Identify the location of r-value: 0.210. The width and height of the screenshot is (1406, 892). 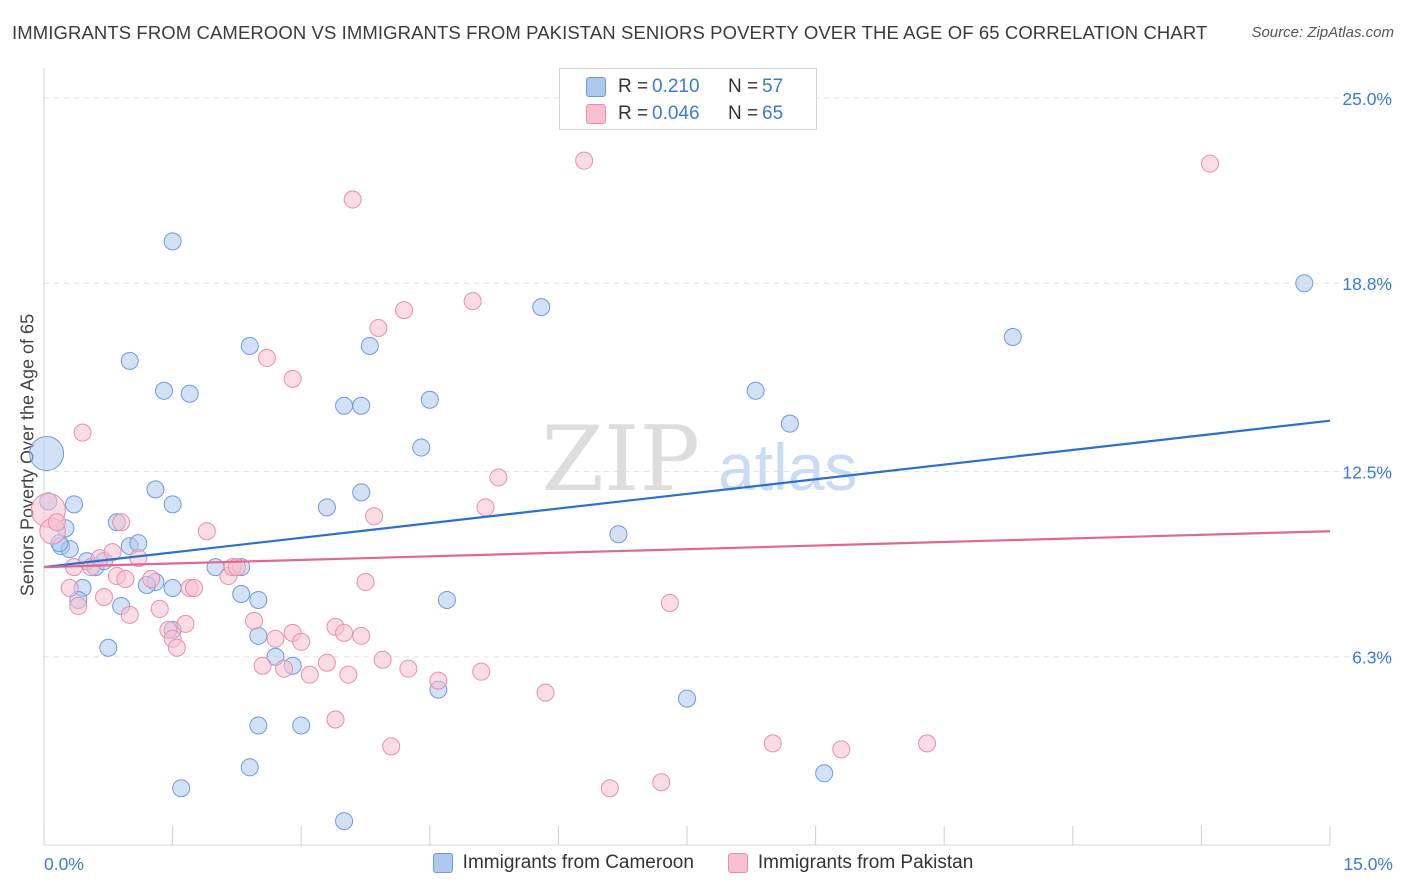
(676, 86).